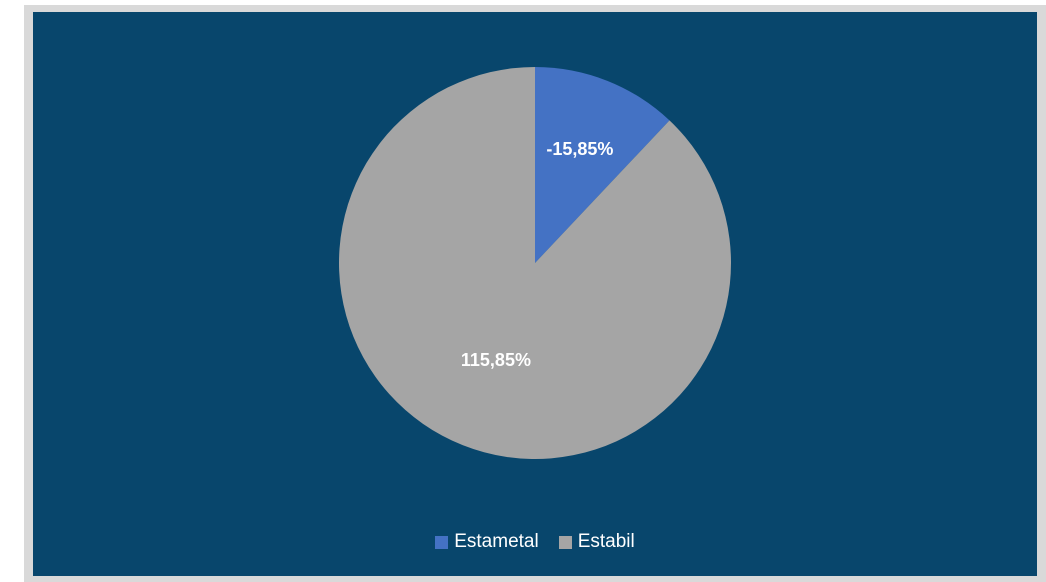 This screenshot has width=1046, height=582. I want to click on legend-label-estabil: Estabil, so click(606, 541).